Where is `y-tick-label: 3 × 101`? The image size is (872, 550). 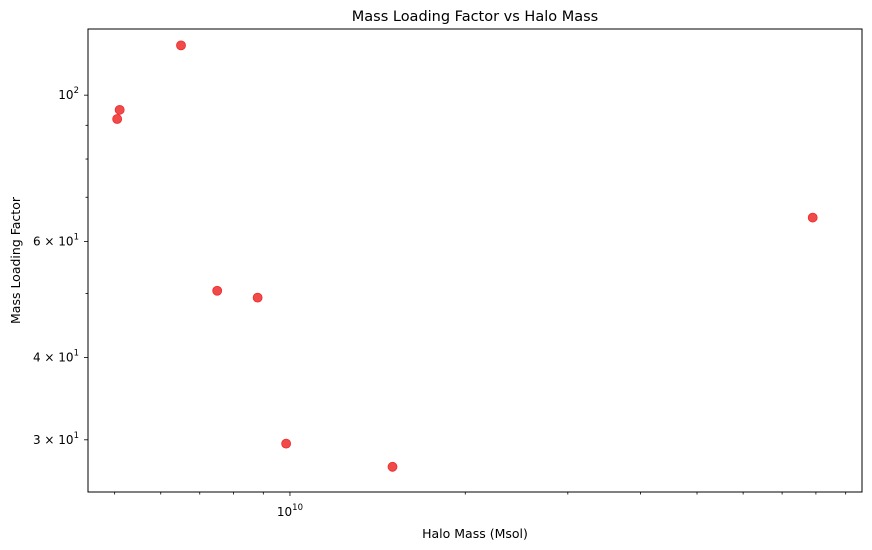 y-tick-label: 3 × 101 is located at coordinates (56, 439).